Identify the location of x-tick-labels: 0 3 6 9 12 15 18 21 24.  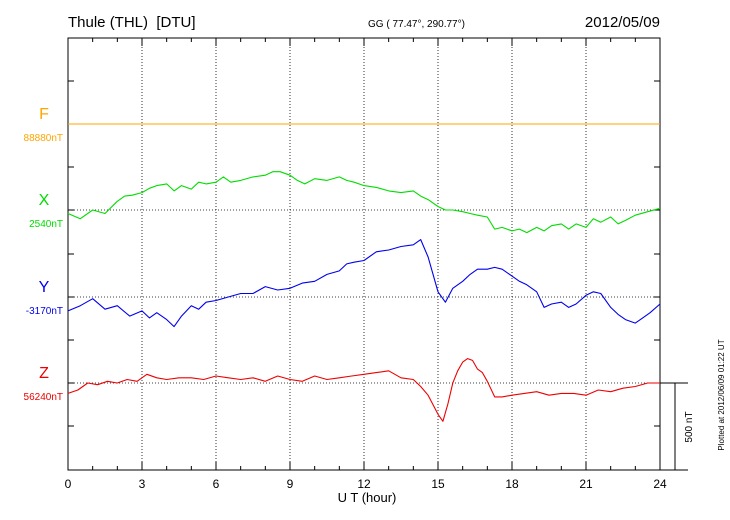
(366, 484).